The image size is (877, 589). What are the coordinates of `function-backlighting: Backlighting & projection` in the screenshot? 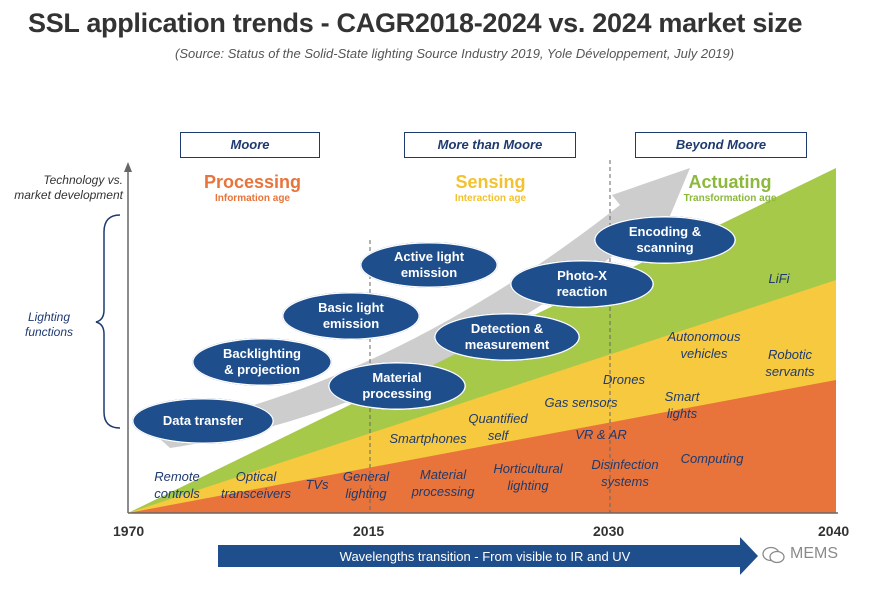 It's located at (262, 362).